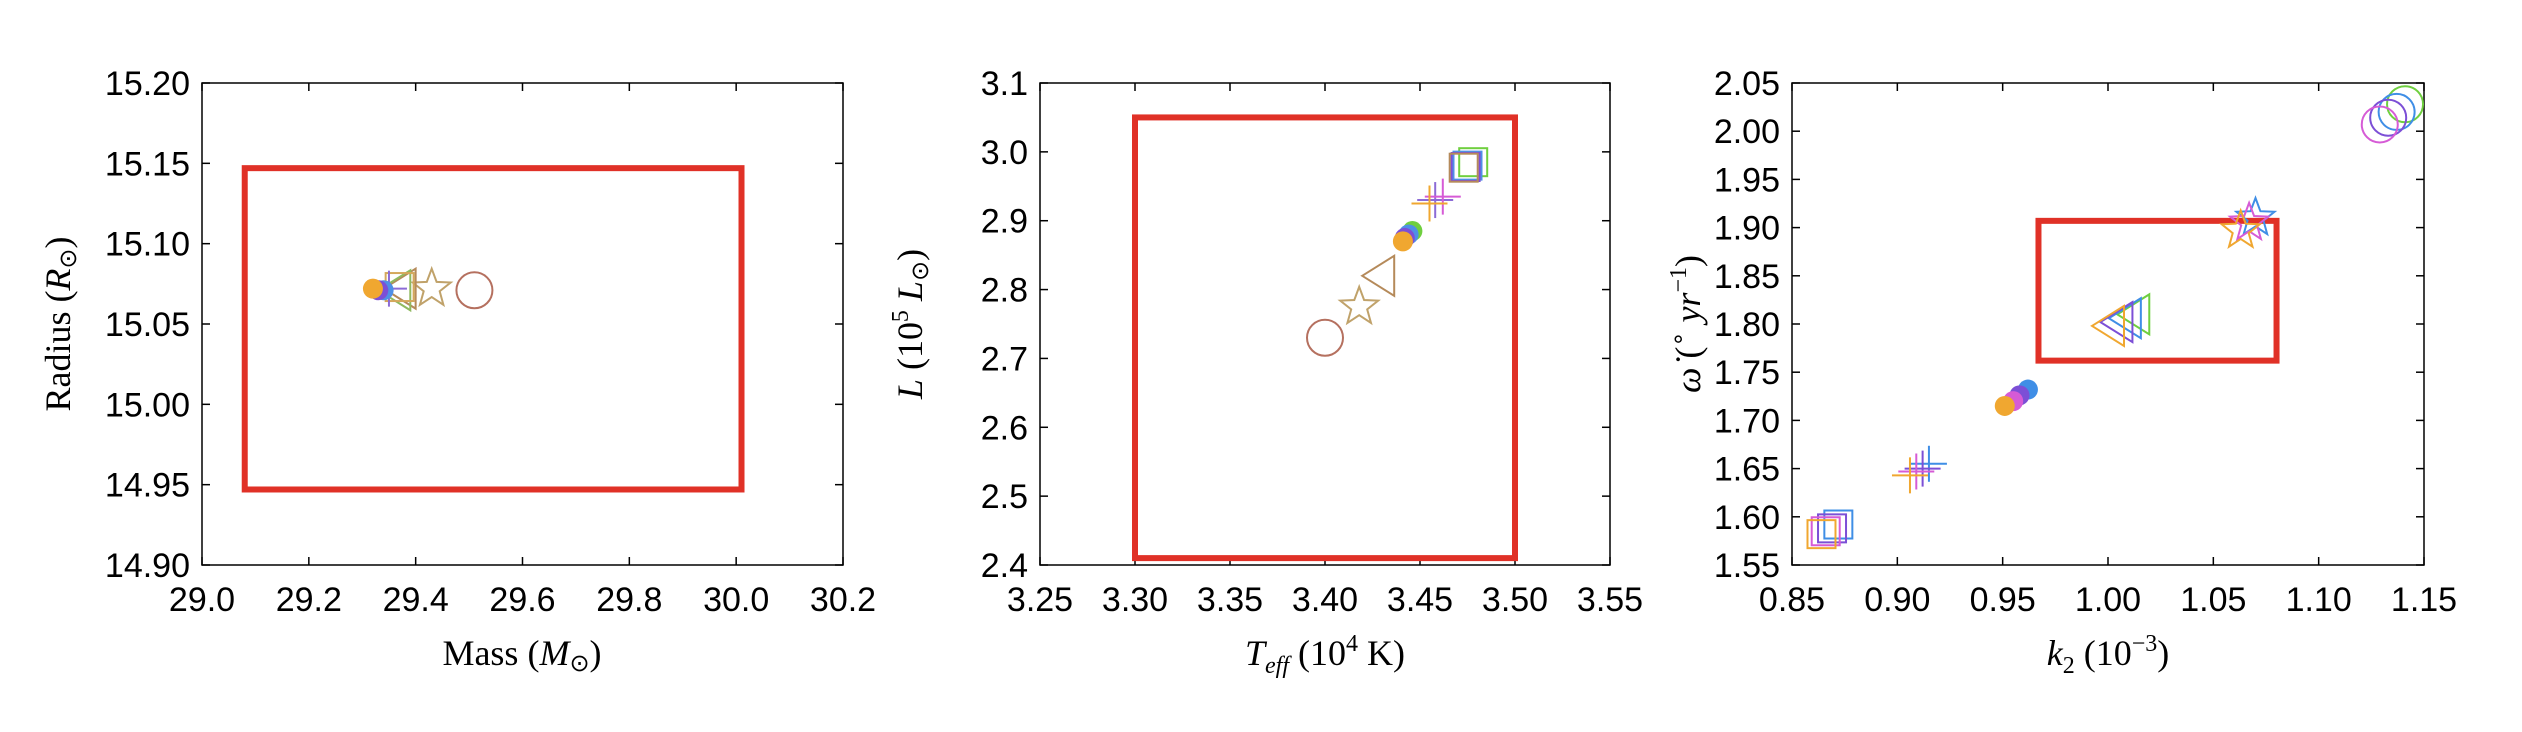 This screenshot has height=732, width=2522. Describe the element at coordinates (1897, 600) in the screenshot. I see `x-tick-label: 0.90` at that location.